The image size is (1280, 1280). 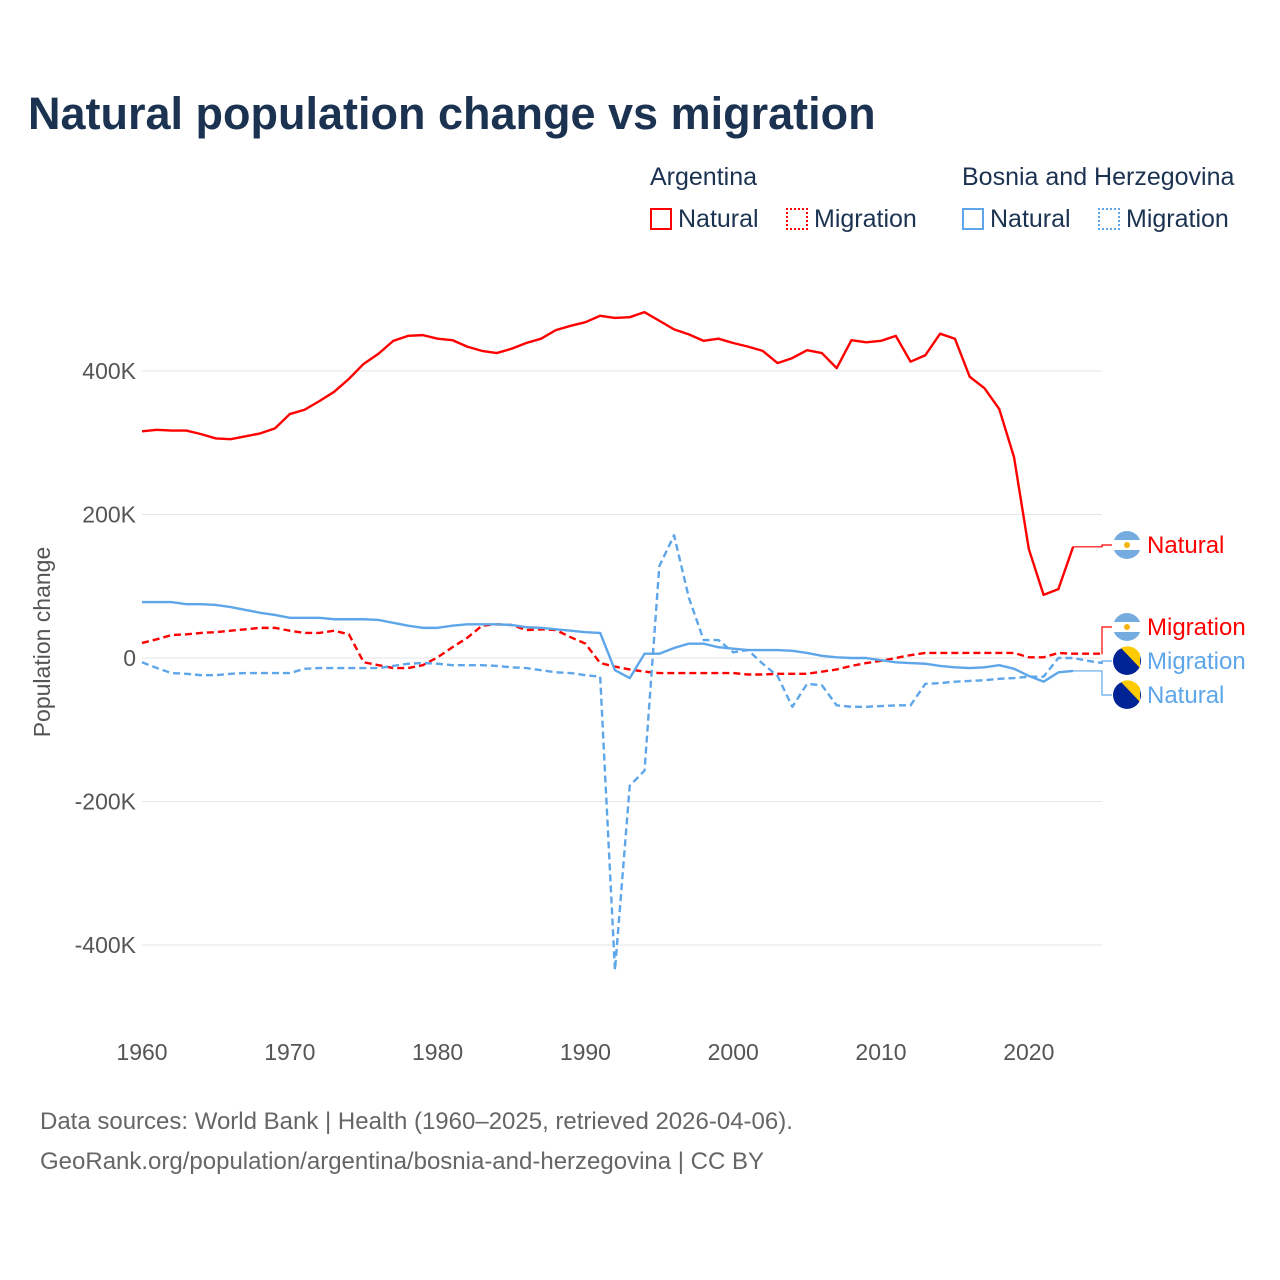 What do you see at coordinates (141, 1052) in the screenshot?
I see `x-tick-label: 1960` at bounding box center [141, 1052].